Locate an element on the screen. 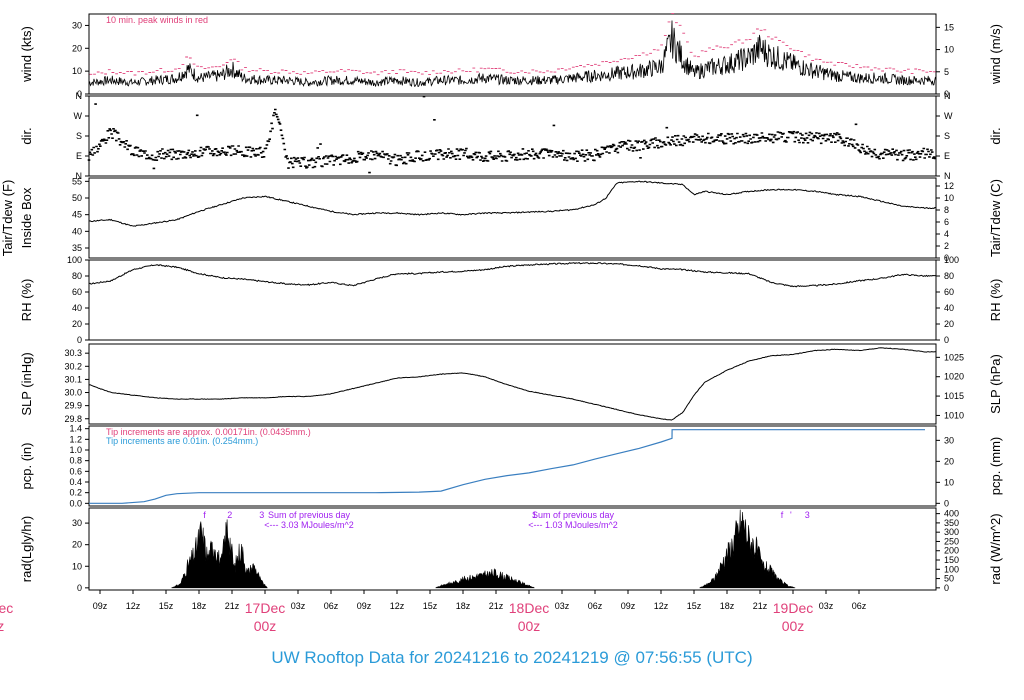 This screenshot has height=700, width=1024. panel-frame-pcp is located at coordinates (512, 466).